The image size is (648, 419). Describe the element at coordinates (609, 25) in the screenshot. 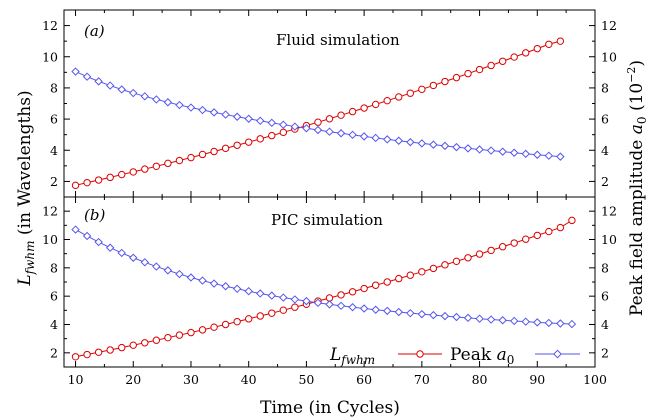

I see `y-tick-label-right: 12` at that location.